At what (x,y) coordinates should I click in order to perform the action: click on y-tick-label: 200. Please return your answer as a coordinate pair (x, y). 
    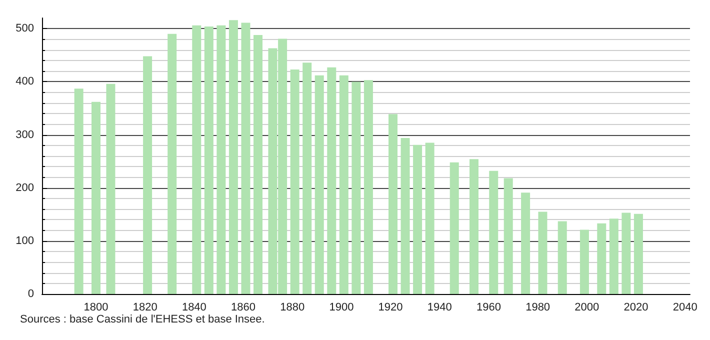
    Looking at the image, I should click on (25, 188).